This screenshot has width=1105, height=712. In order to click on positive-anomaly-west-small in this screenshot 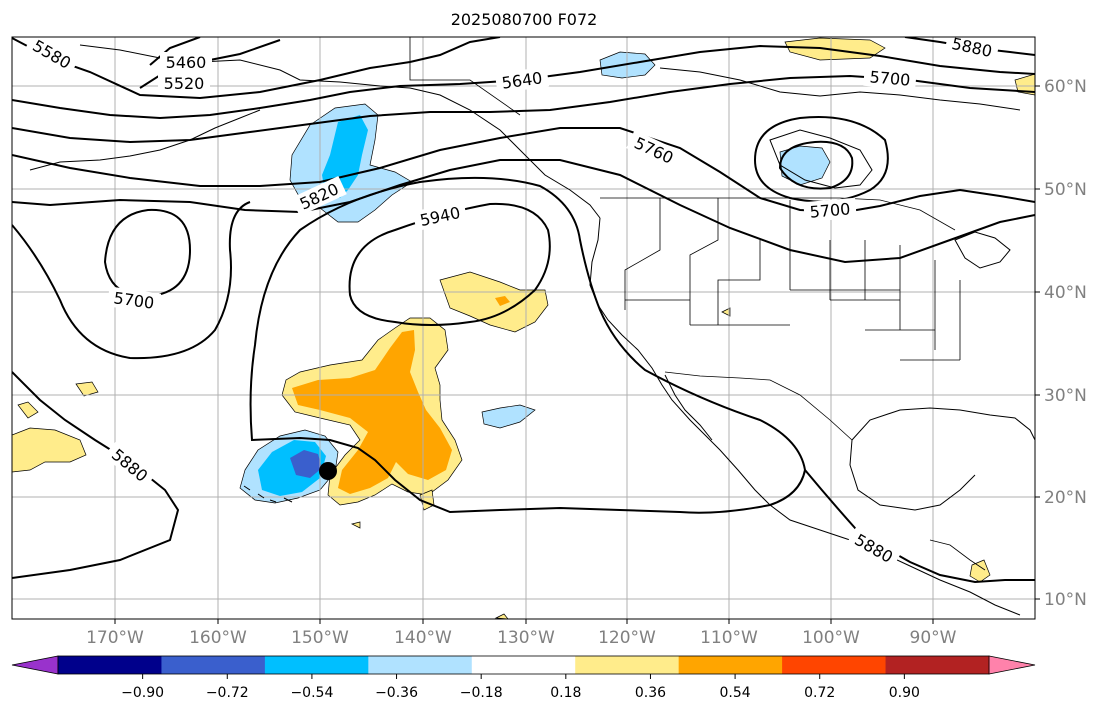, I will do `click(28, 410)`.